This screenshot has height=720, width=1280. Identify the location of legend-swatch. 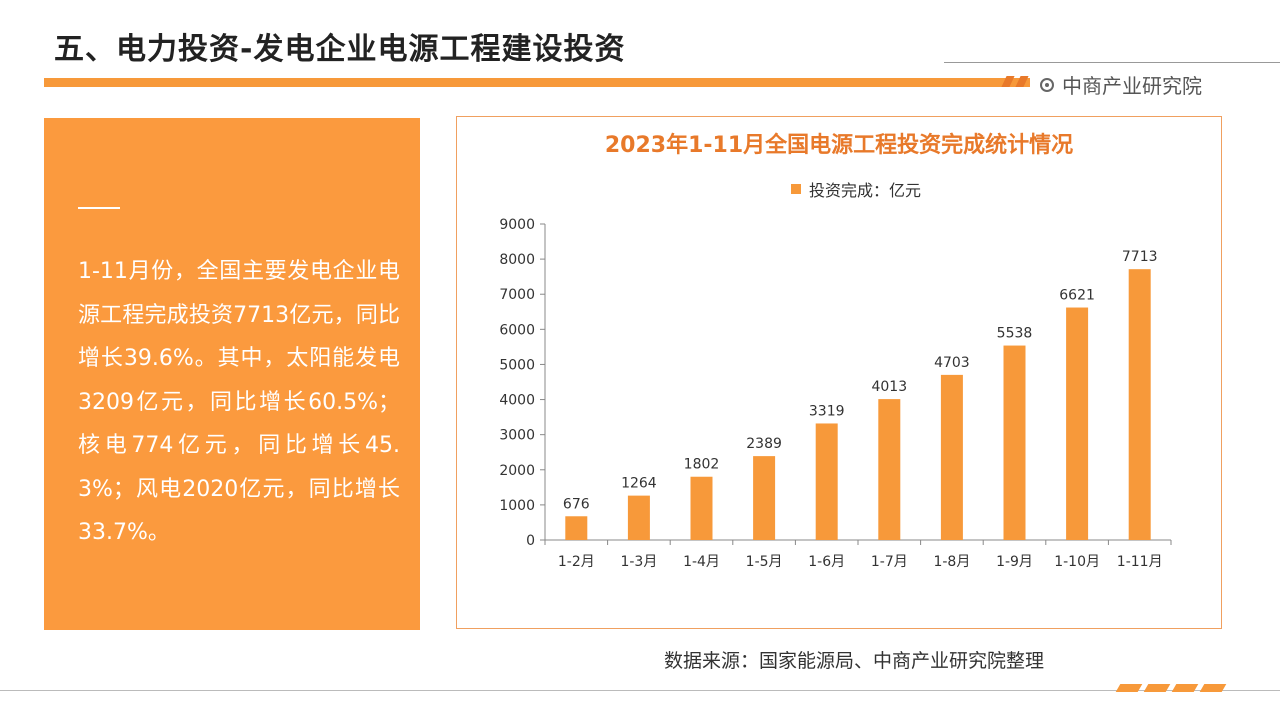
(796, 189).